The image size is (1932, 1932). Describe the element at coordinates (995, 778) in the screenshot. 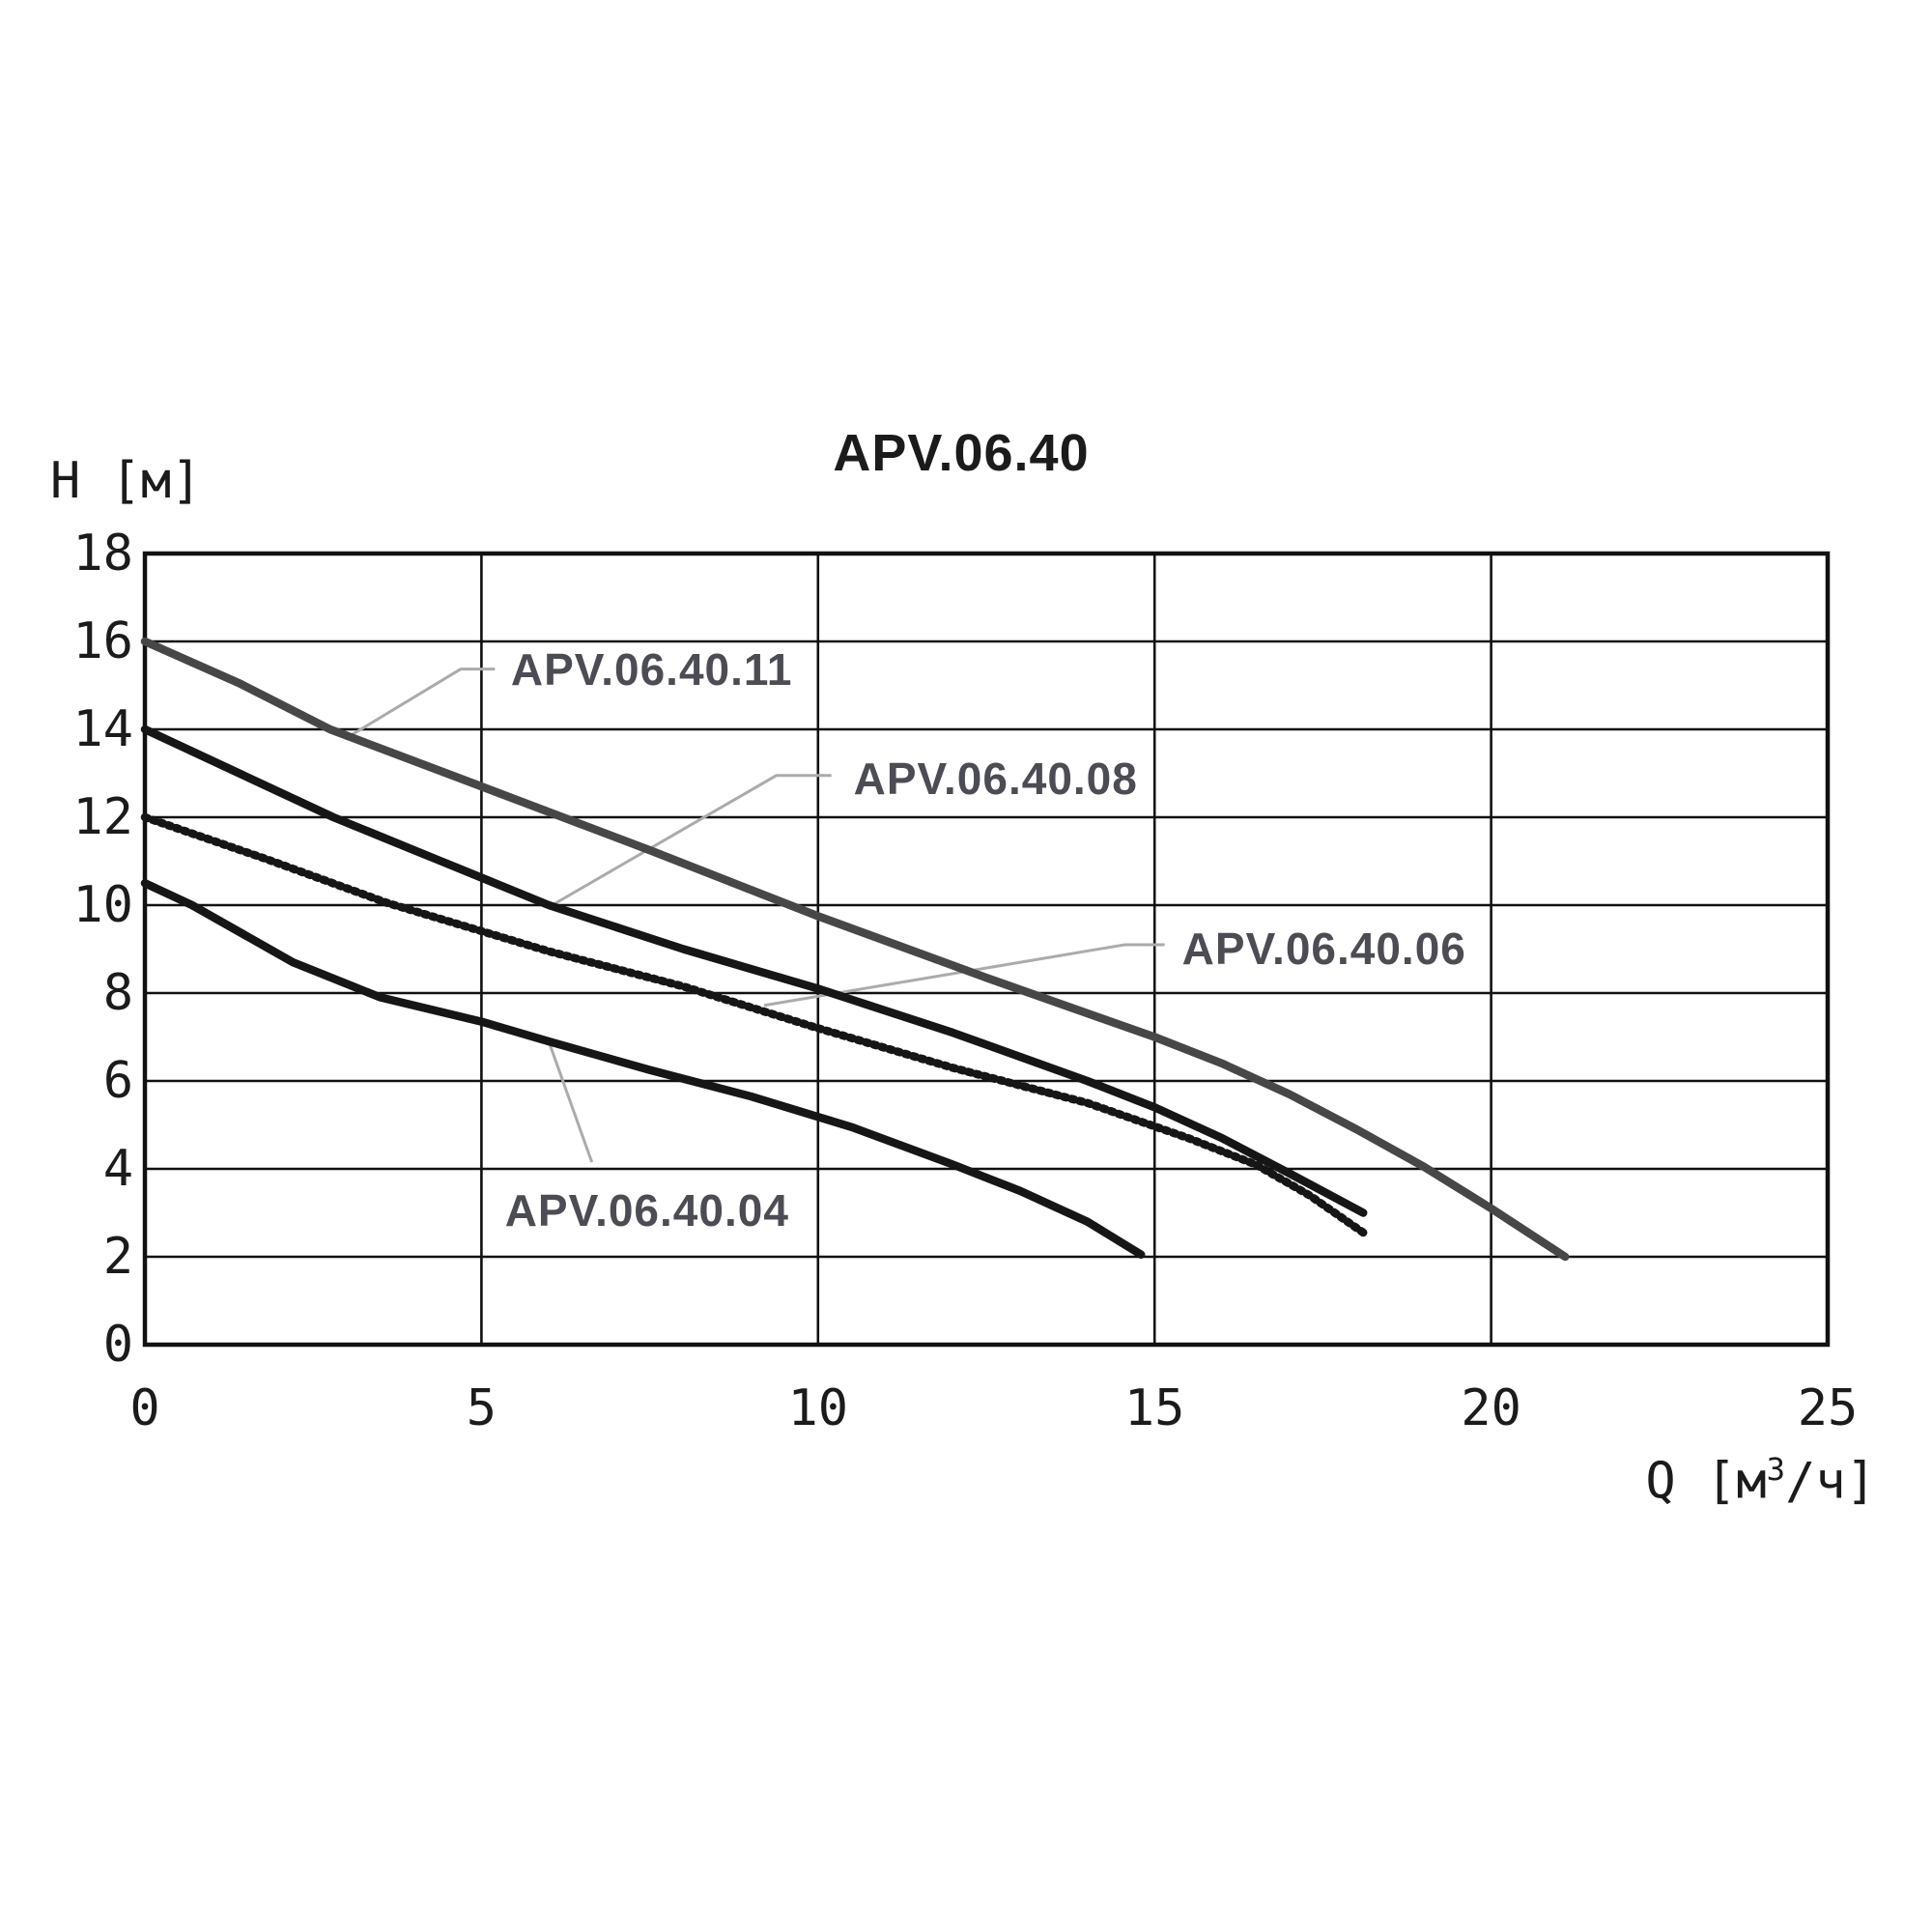

I see `curve-label-APV.06.40.08: APV.06.40.08` at that location.